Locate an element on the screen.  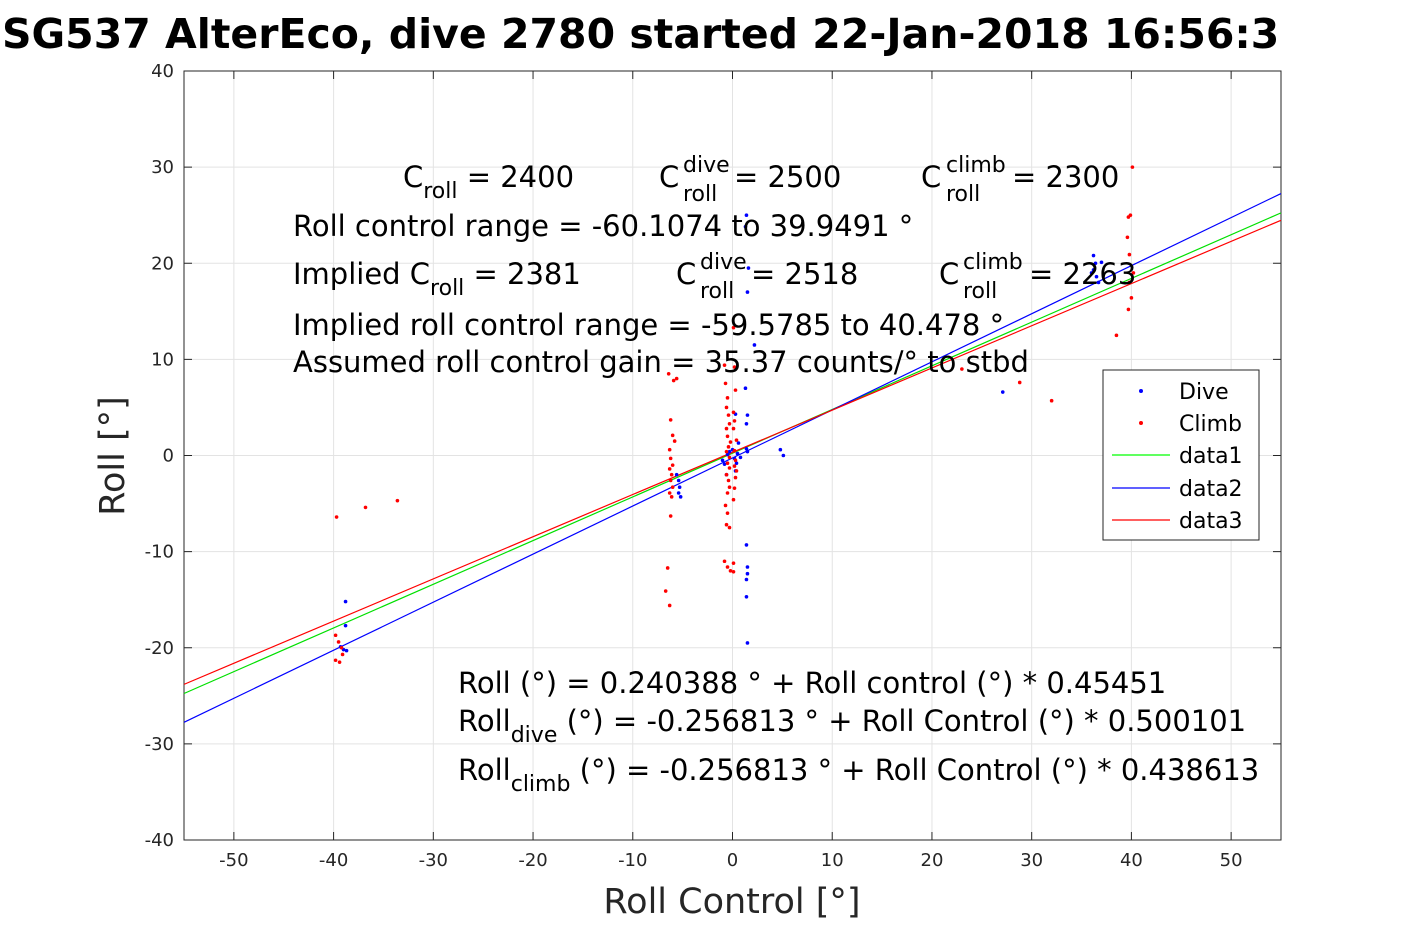
y-axis-label: Roll [°] is located at coordinates (113, 456).